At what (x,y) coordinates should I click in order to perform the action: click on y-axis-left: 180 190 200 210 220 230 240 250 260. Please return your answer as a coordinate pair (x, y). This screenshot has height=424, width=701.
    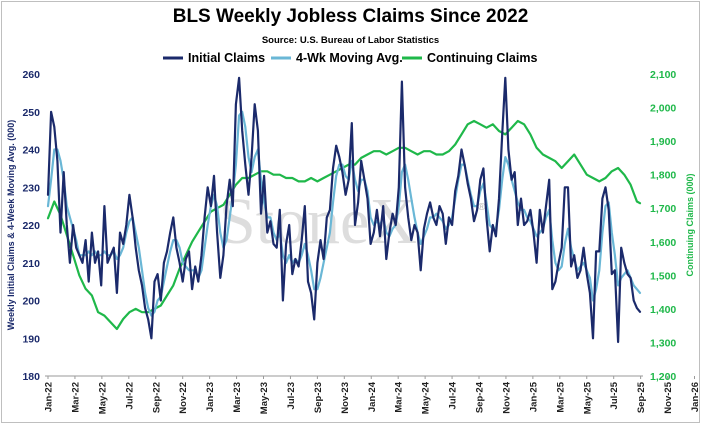
    Looking at the image, I should click on (31, 226).